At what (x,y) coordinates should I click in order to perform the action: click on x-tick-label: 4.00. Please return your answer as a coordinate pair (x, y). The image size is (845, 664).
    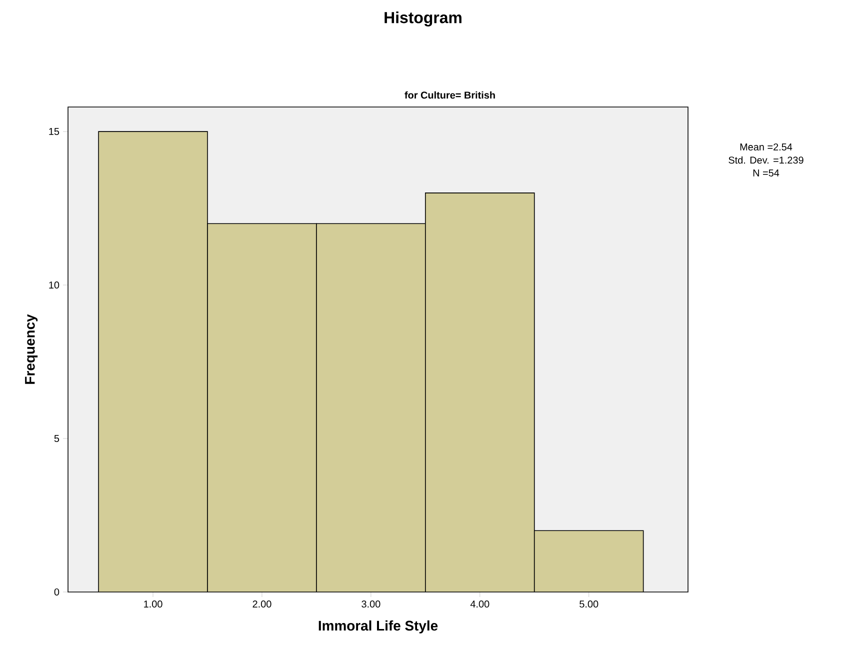
    Looking at the image, I should click on (480, 604).